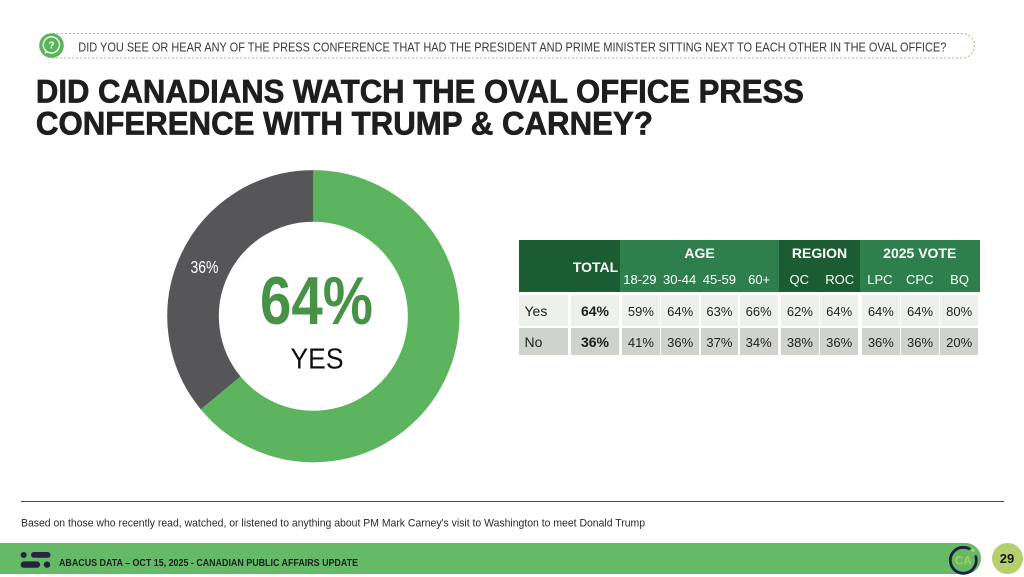  I want to click on svg-text: YES, so click(317, 359).